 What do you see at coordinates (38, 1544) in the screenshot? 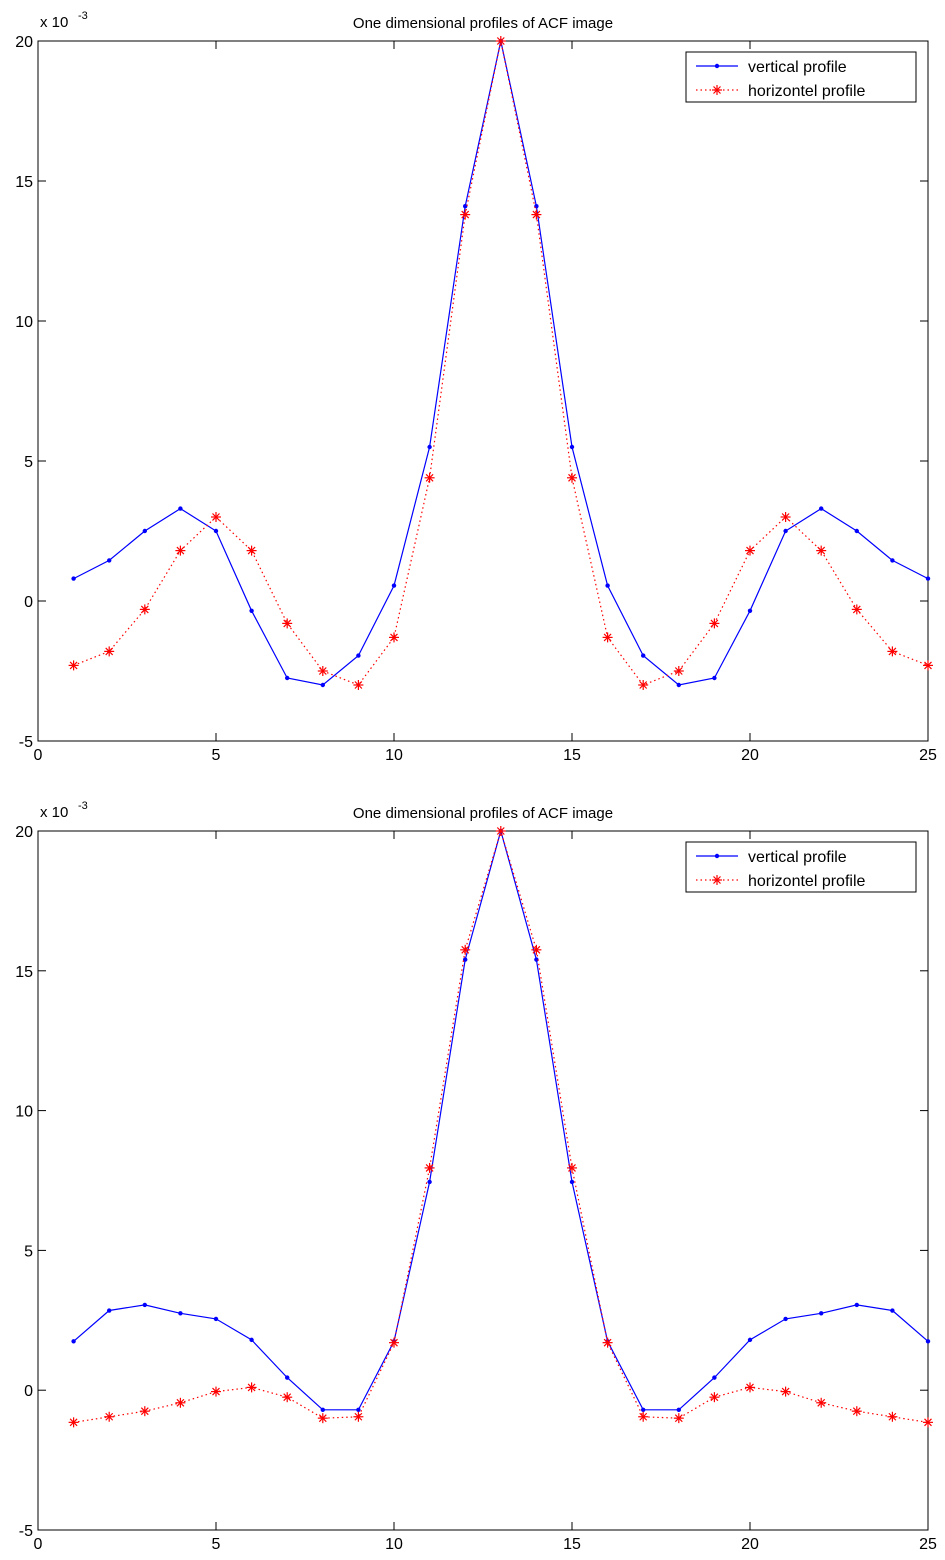
I see `x-tick-label: 0` at bounding box center [38, 1544].